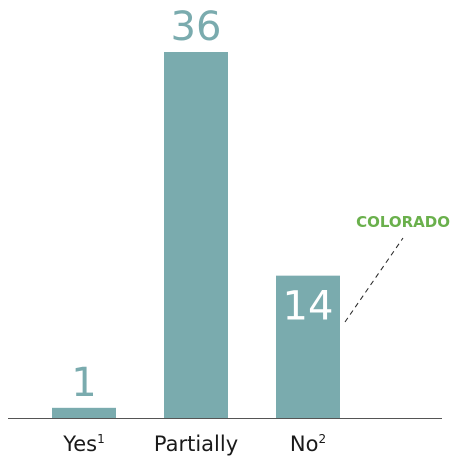  I want to click on category-label-partially: Partially, so click(196, 444).